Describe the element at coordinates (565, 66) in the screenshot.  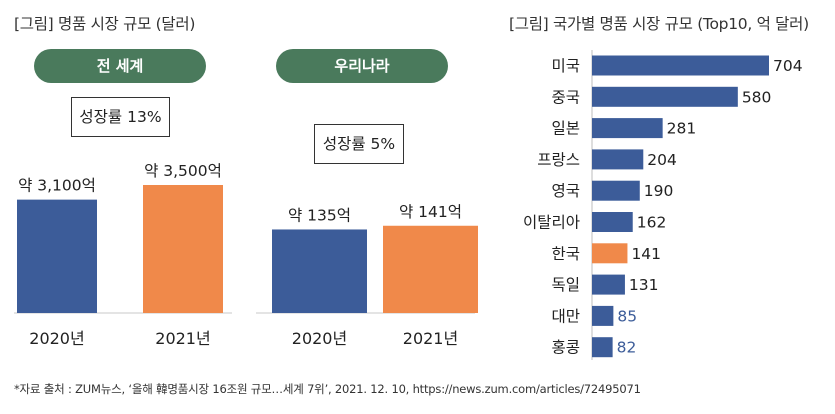
I see `country-label: 미국` at that location.